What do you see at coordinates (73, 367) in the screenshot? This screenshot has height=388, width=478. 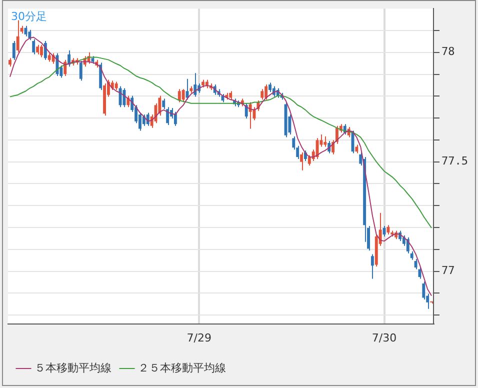 I see `legend-label: ５本移動平均線` at bounding box center [73, 367].